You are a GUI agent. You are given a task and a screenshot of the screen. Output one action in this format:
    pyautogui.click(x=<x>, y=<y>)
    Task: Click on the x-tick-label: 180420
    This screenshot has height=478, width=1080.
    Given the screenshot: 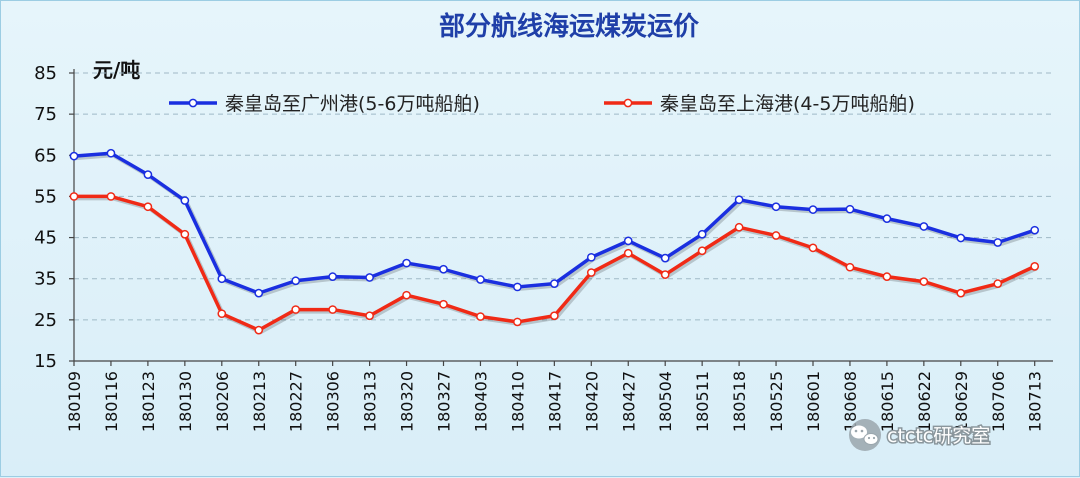 What is the action you would take?
    pyautogui.click(x=591, y=401)
    